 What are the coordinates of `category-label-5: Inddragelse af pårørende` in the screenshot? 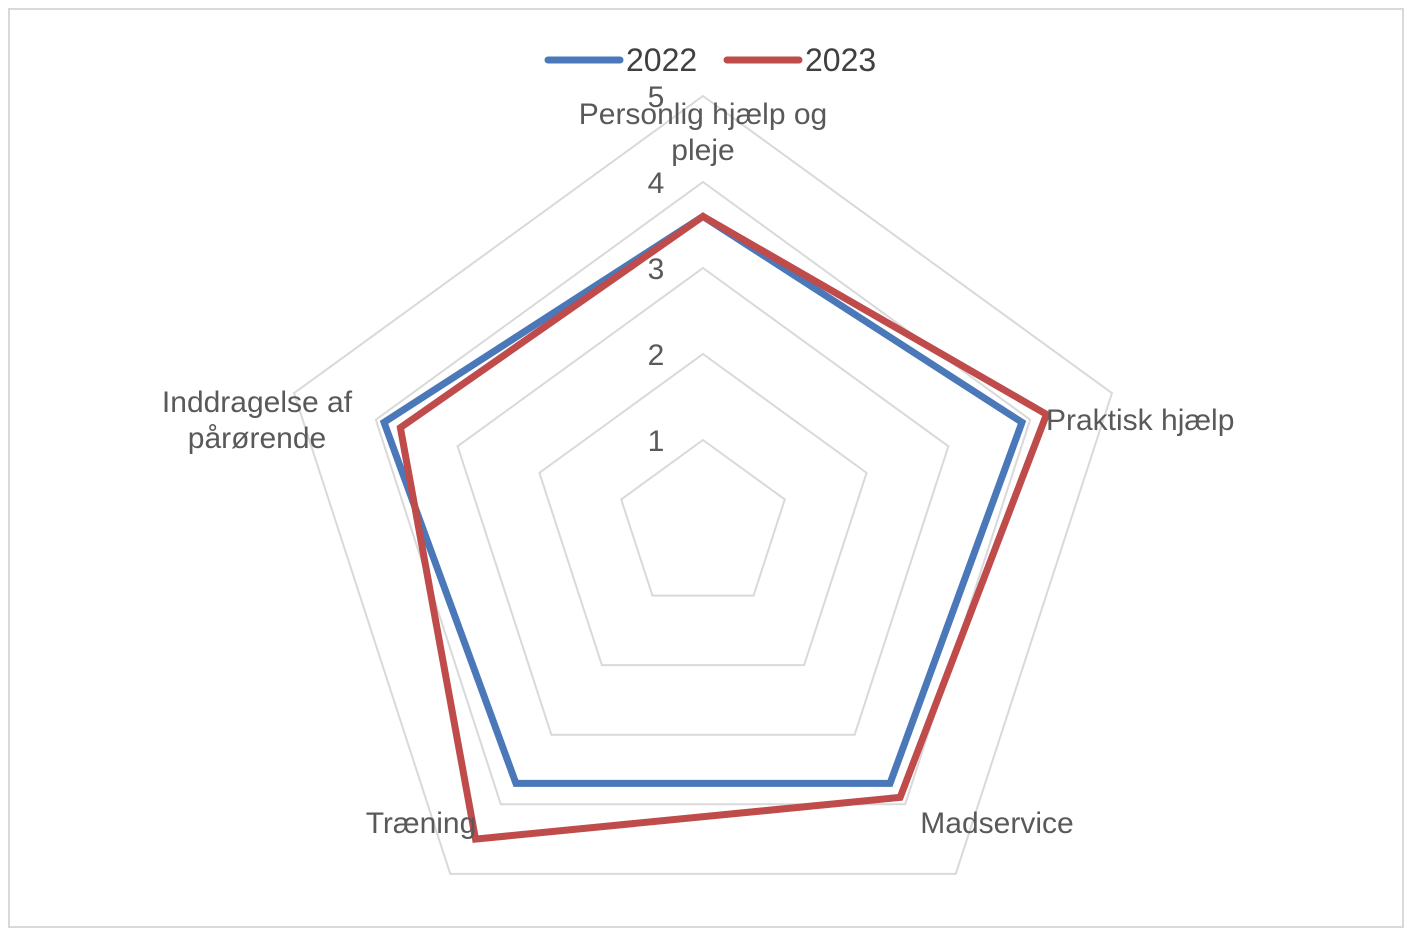 It's located at (257, 420).